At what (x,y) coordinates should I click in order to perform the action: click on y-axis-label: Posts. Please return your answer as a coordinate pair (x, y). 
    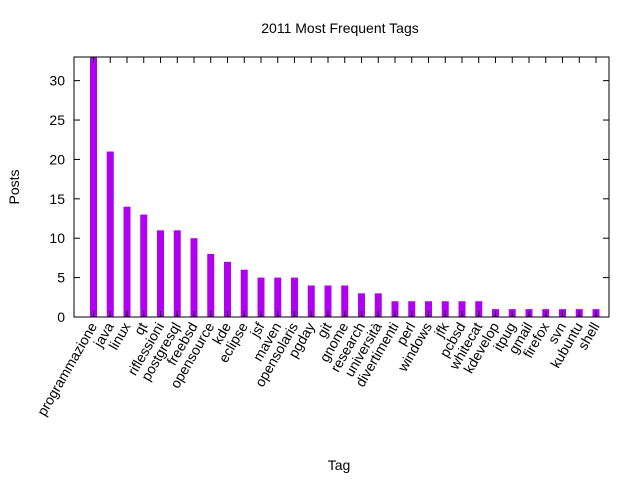
    Looking at the image, I should click on (14, 186).